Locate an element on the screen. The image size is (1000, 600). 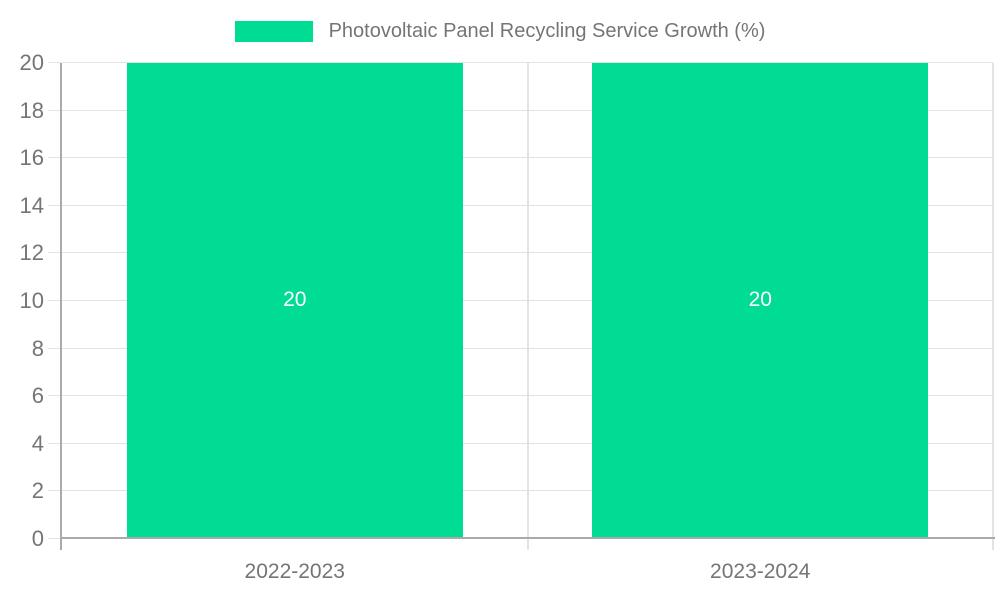
x-axis-line is located at coordinates (527, 538).